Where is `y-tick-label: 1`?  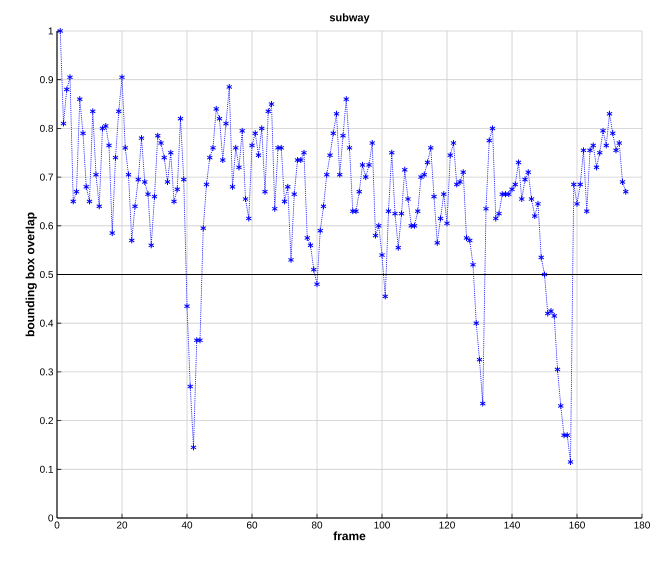
y-tick-label: 1 is located at coordinates (50, 31).